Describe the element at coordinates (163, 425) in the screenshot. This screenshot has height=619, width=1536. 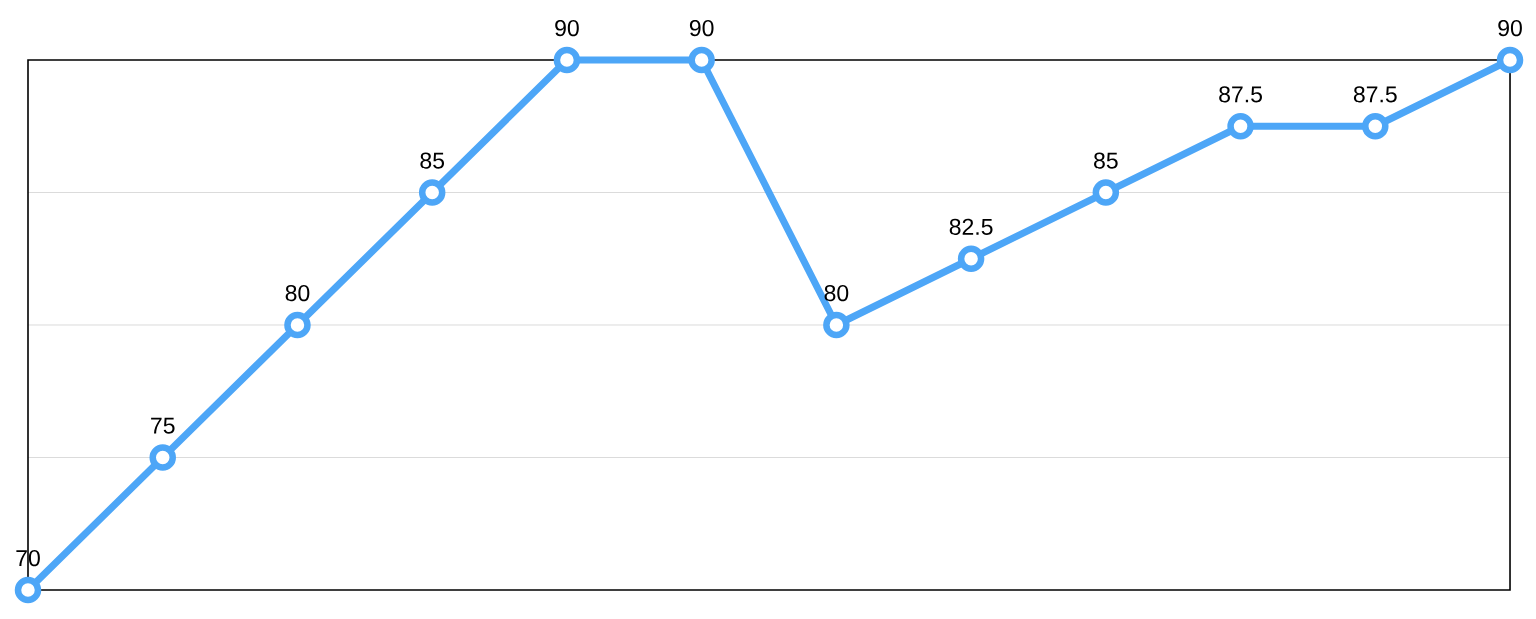
I see `data-label: 75` at that location.